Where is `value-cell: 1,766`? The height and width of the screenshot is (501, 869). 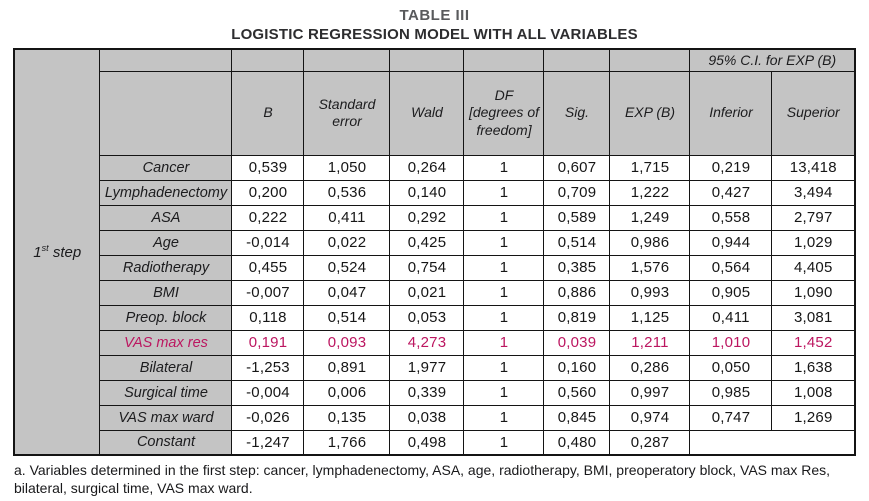
value-cell: 1,766 is located at coordinates (347, 442).